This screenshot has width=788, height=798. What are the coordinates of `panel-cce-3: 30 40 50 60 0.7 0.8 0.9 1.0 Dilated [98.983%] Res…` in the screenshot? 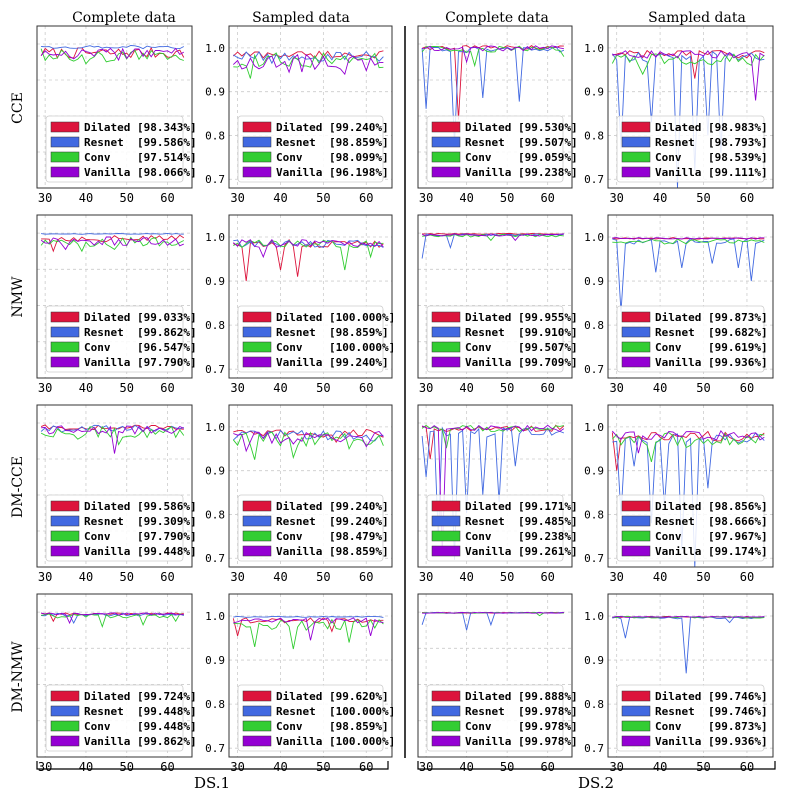 It's located at (679, 115).